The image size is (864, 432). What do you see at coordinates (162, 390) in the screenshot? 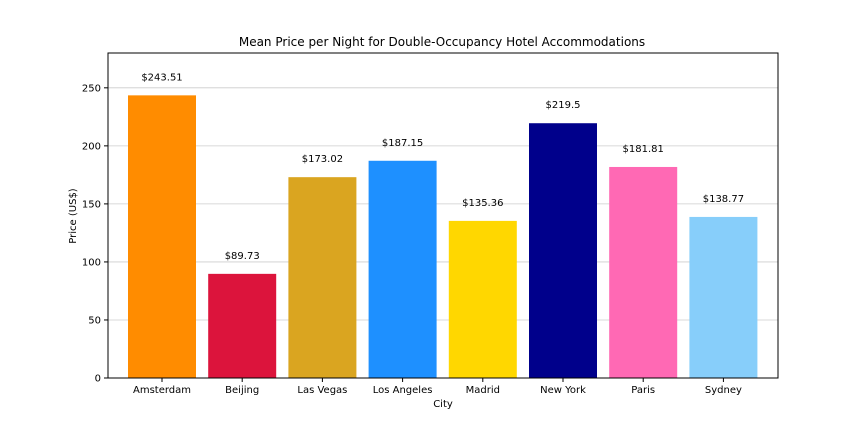
I see `x-tick-label: Amsterdam` at bounding box center [162, 390].